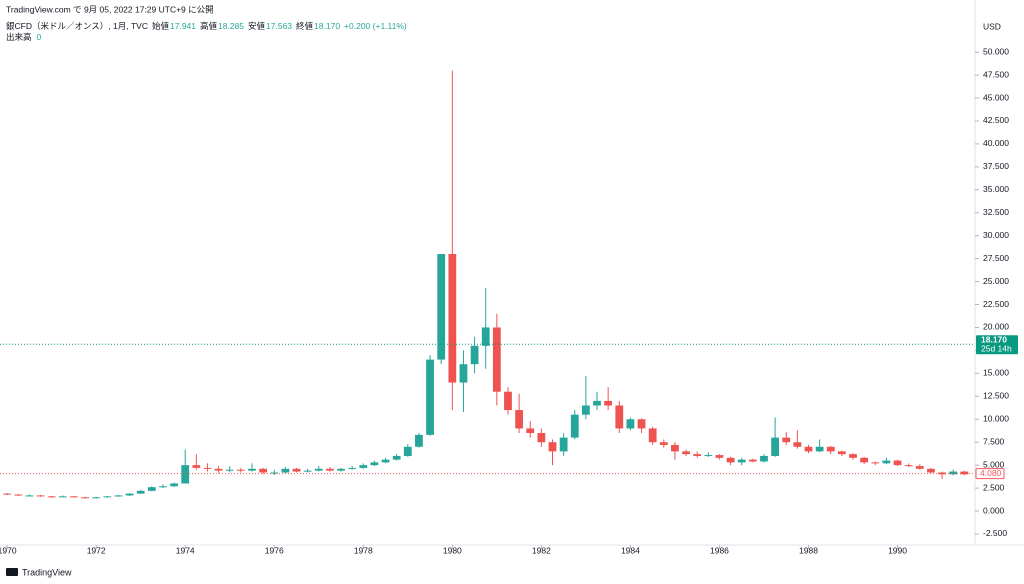  I want to click on legend-label: 始値, so click(161, 26).